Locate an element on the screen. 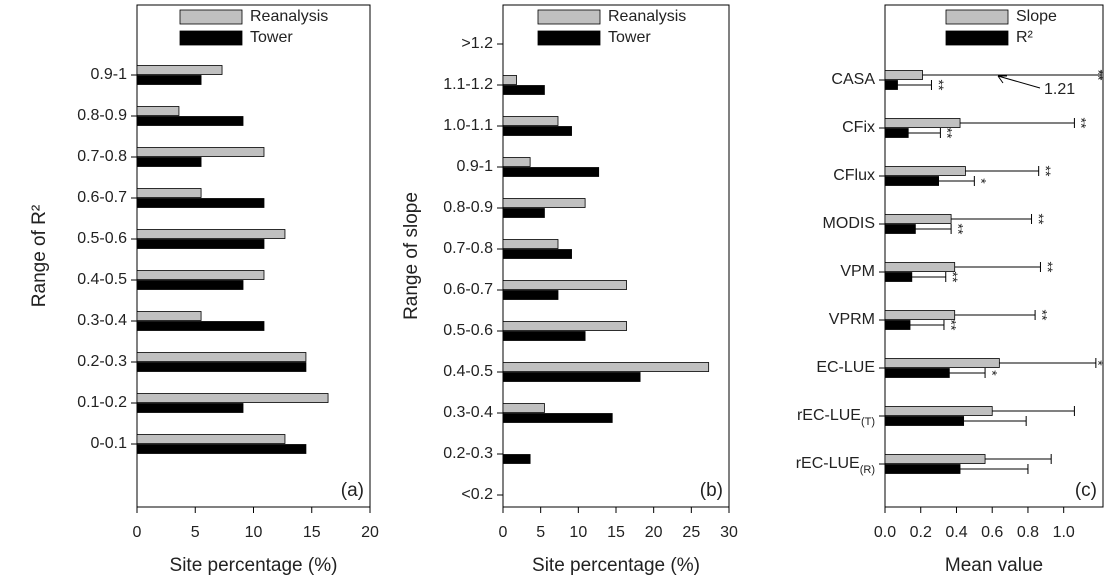 The width and height of the screenshot is (1110, 582). panel-label: (c) is located at coordinates (1086, 490).